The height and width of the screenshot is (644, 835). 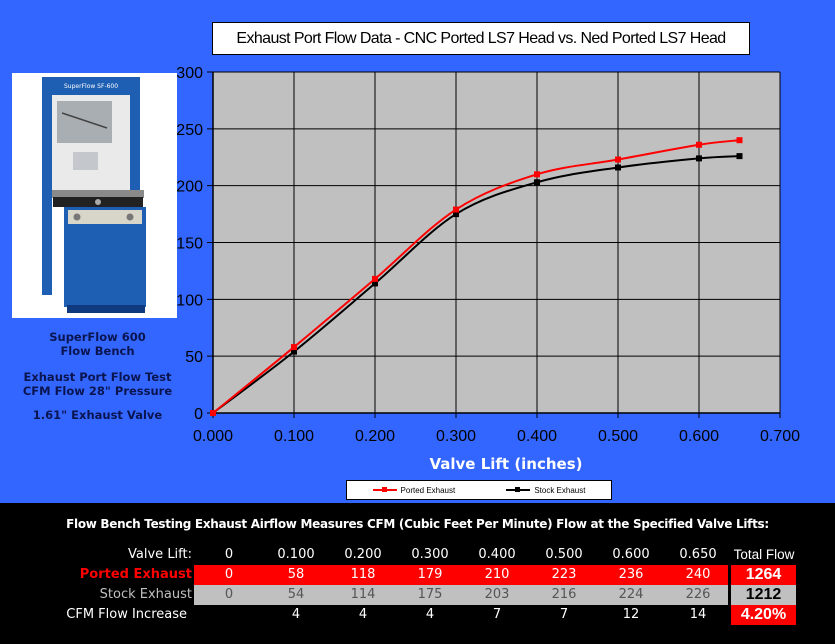 I want to click on lift-value-cell: 0.400, so click(x=497, y=554).